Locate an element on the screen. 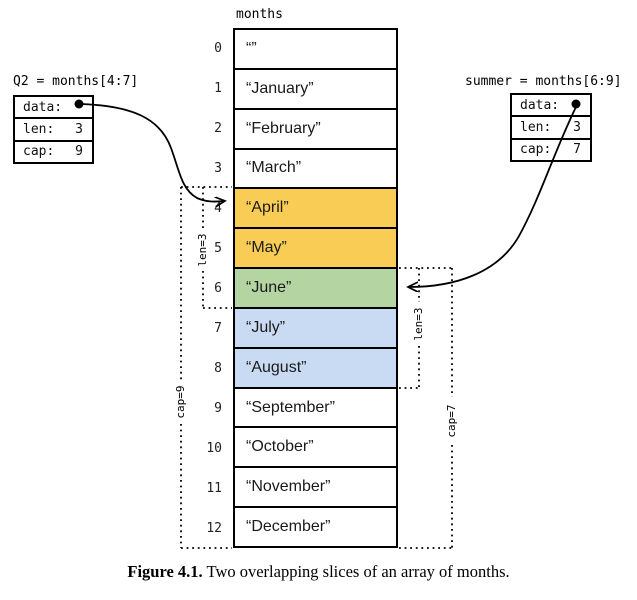  array-index-column: 0 1 2 3 4 5 6 7 8 9 10 11 12 is located at coordinates (204, 288).